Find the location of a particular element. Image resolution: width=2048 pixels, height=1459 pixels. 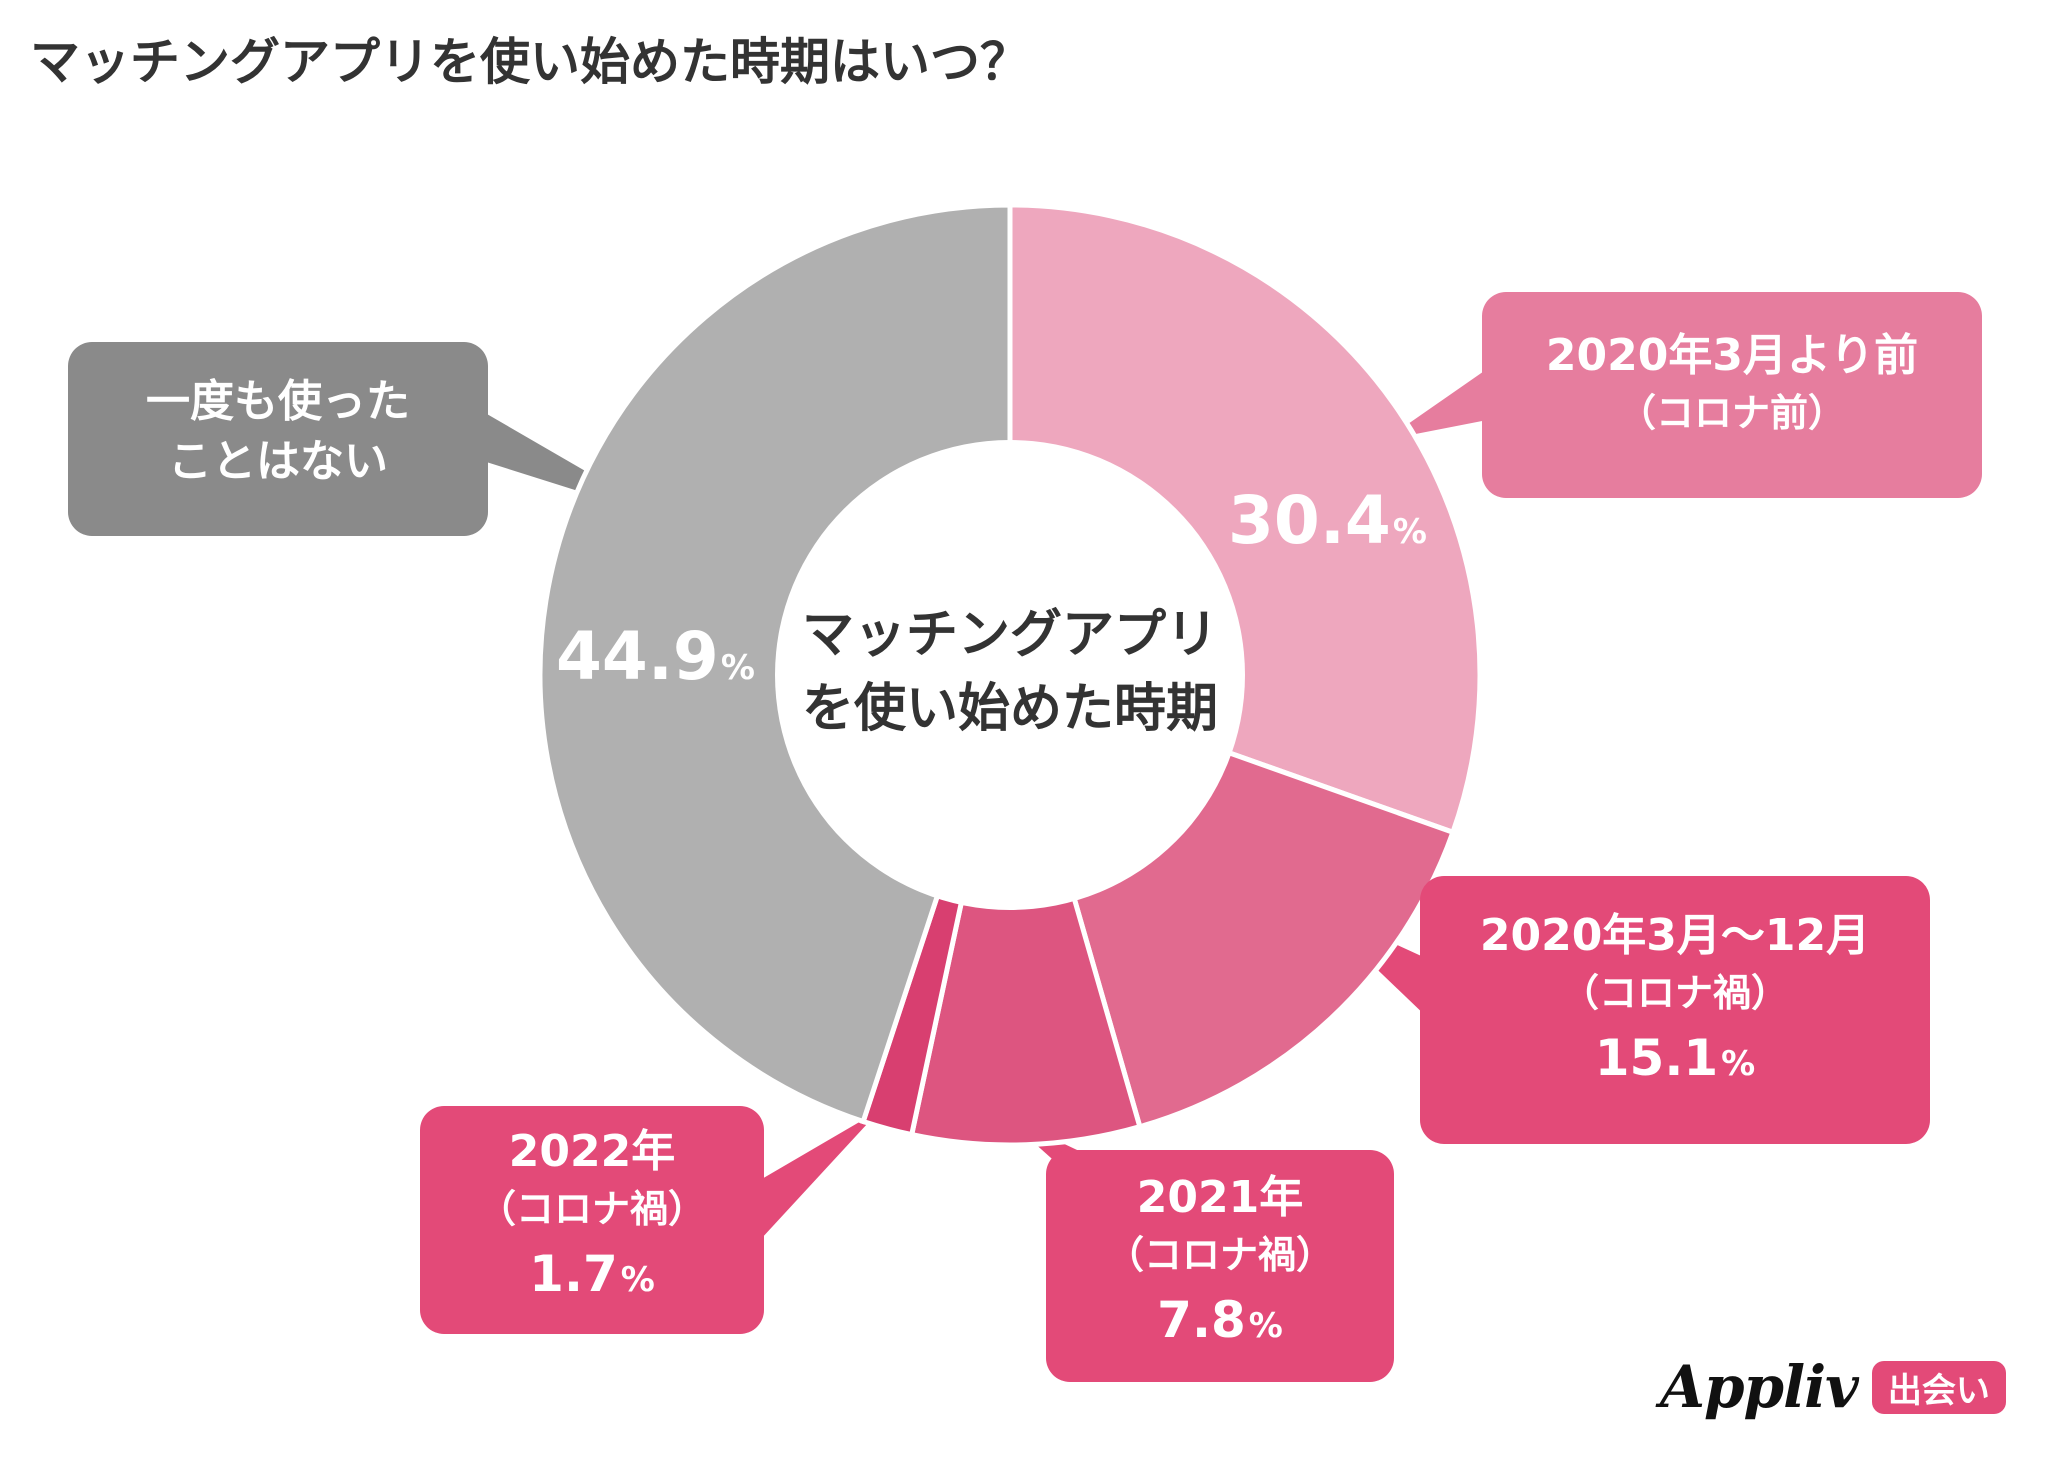

callout-title: 一度も使った is located at coordinates (278, 401).